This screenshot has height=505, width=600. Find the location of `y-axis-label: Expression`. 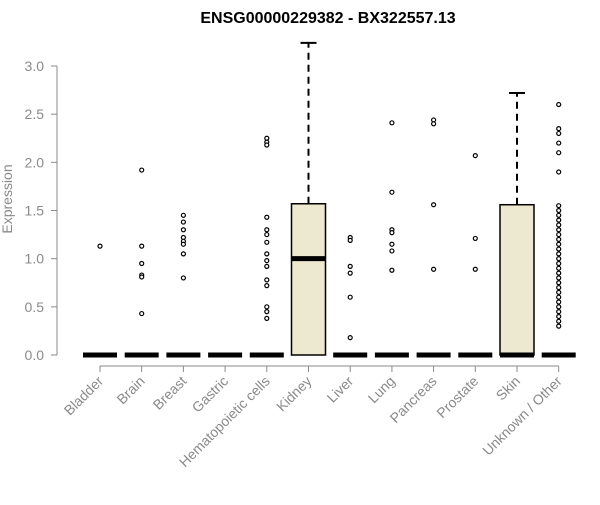

y-axis-label: Expression is located at coordinates (7, 198).